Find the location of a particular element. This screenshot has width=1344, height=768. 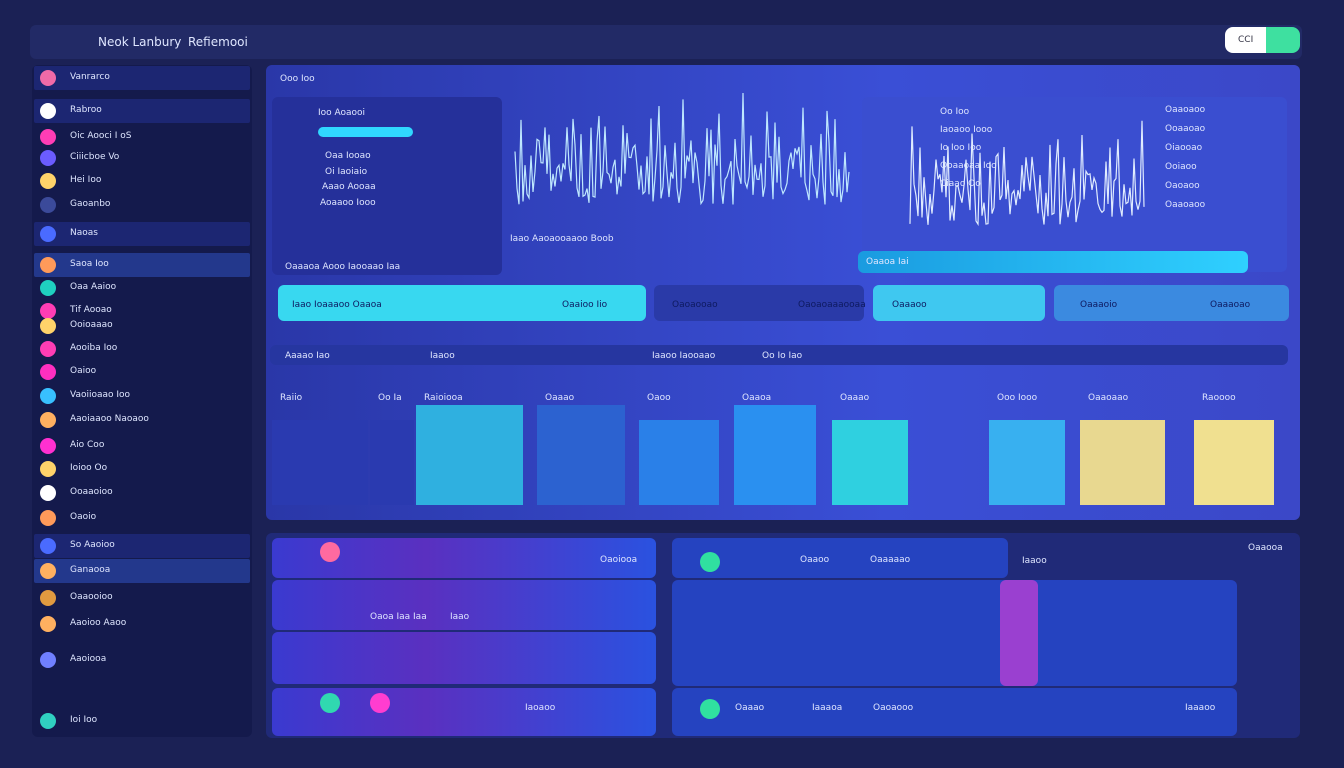

column-label: Oaoo is located at coordinates (659, 398).